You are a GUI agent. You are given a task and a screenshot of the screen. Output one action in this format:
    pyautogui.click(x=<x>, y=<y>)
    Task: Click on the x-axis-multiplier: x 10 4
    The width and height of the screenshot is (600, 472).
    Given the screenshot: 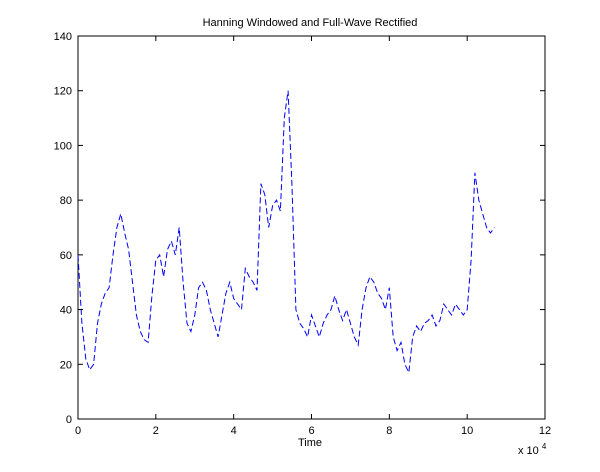 What is the action you would take?
    pyautogui.click(x=532, y=449)
    